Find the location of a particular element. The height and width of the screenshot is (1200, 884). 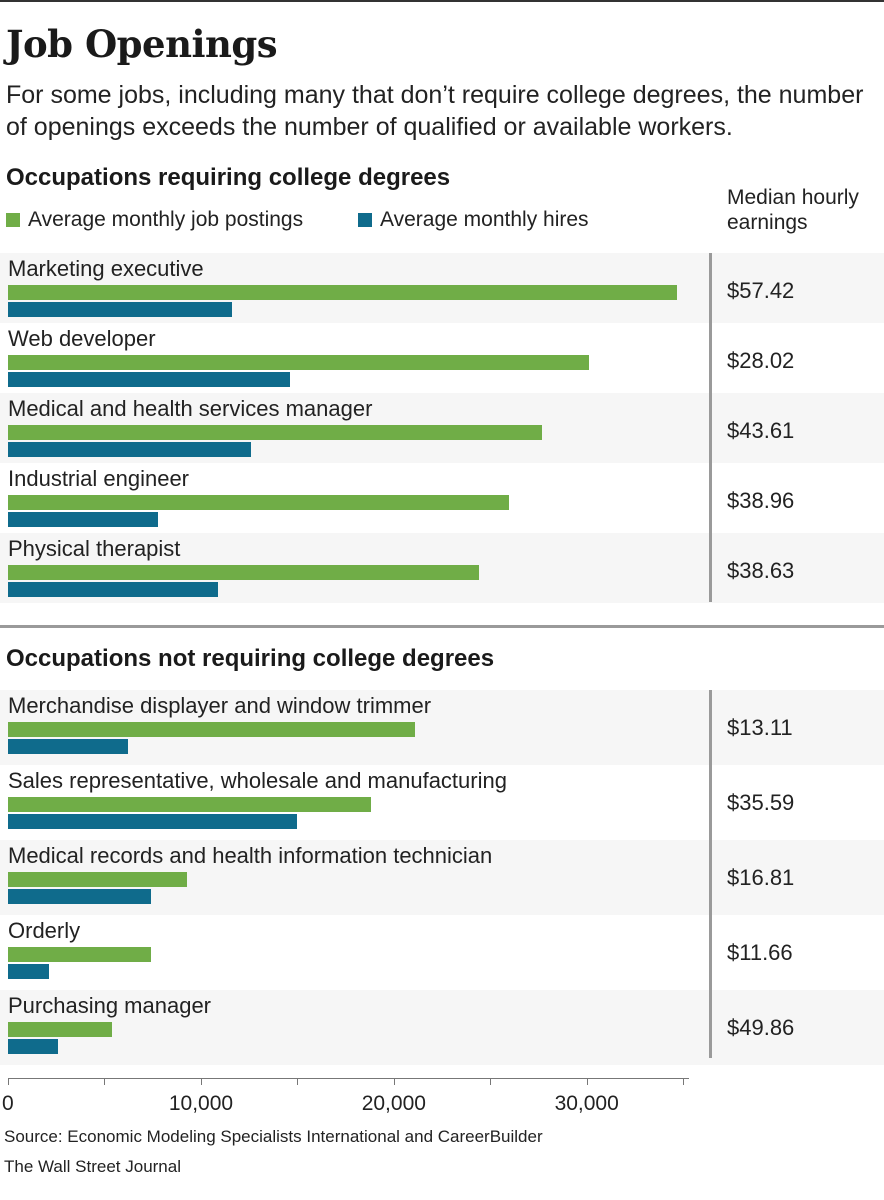

legend-item-hires: Average monthly hires is located at coordinates (473, 220).